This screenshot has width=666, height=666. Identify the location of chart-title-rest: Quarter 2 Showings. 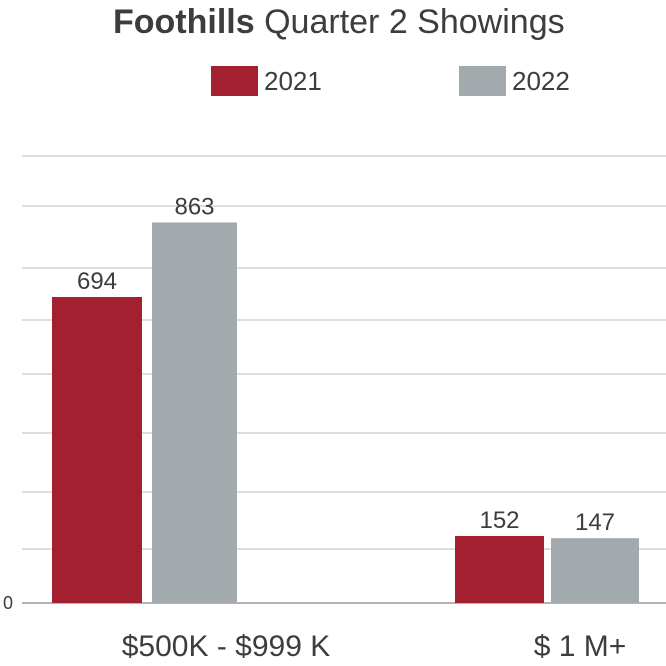
(414, 22).